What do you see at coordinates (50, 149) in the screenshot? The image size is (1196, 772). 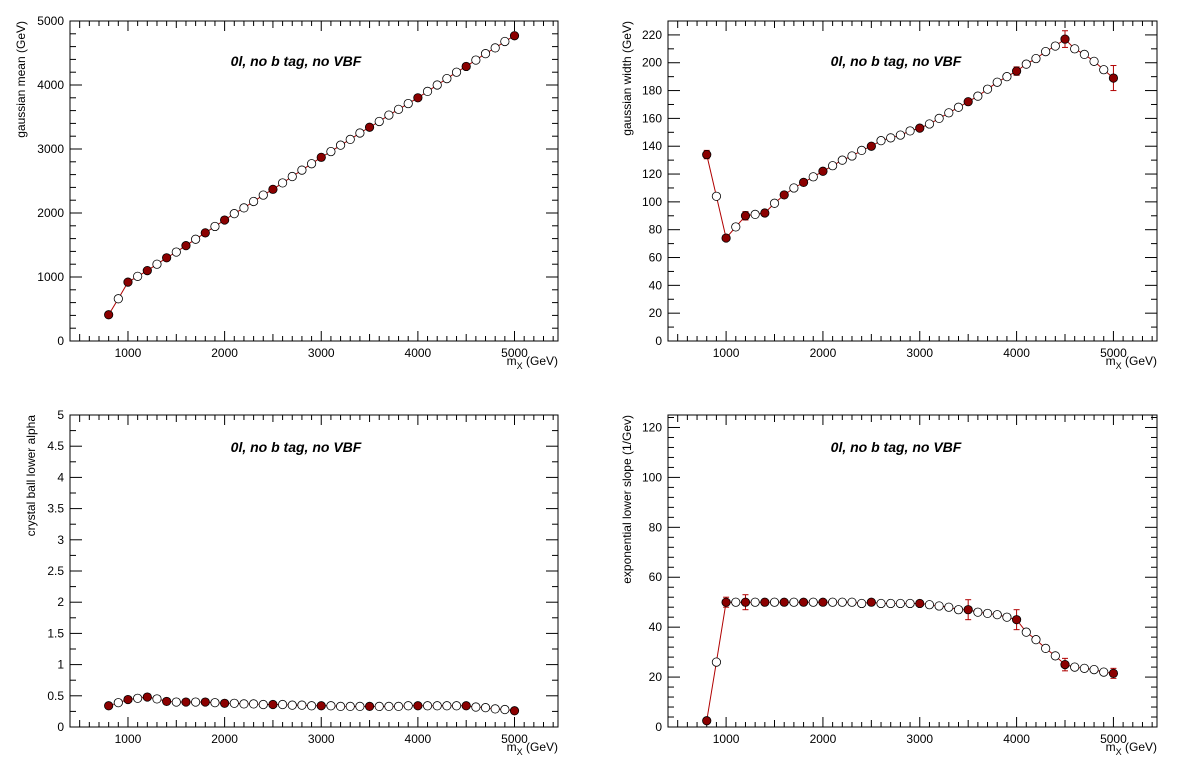 I see `y-tick-label: 3000` at bounding box center [50, 149].